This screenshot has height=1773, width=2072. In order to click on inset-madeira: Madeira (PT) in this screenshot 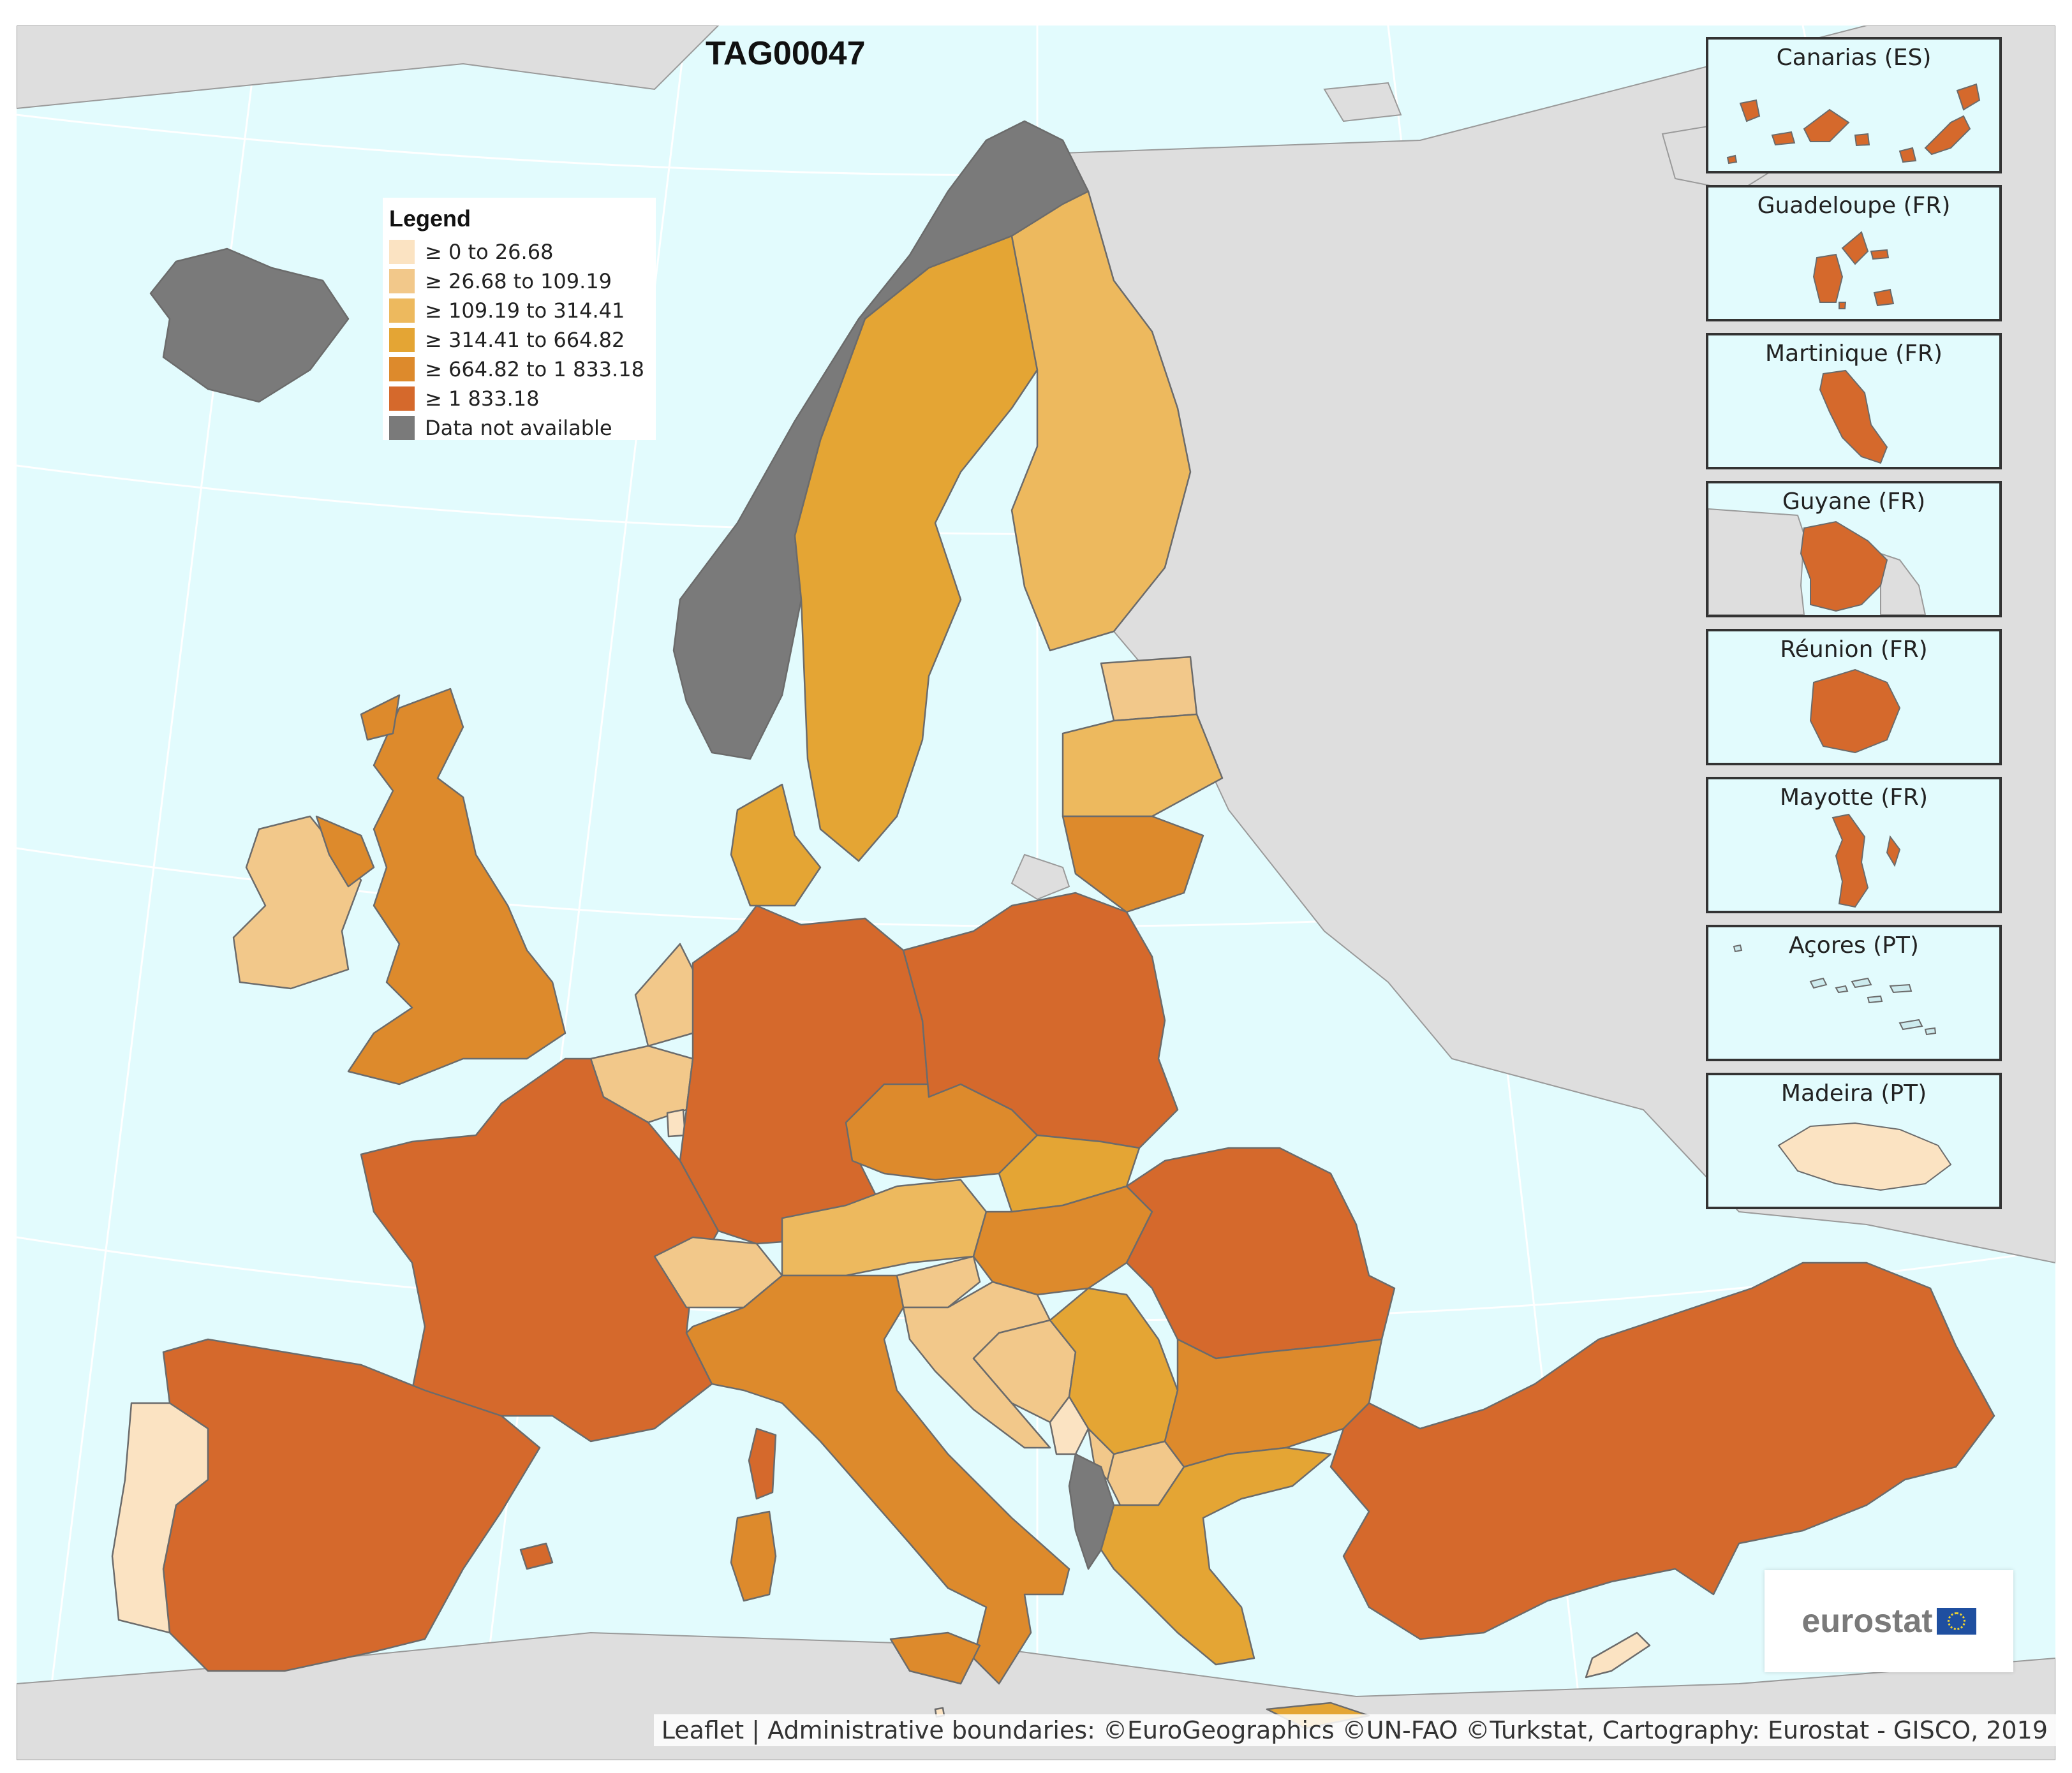, I will do `click(1854, 1141)`.